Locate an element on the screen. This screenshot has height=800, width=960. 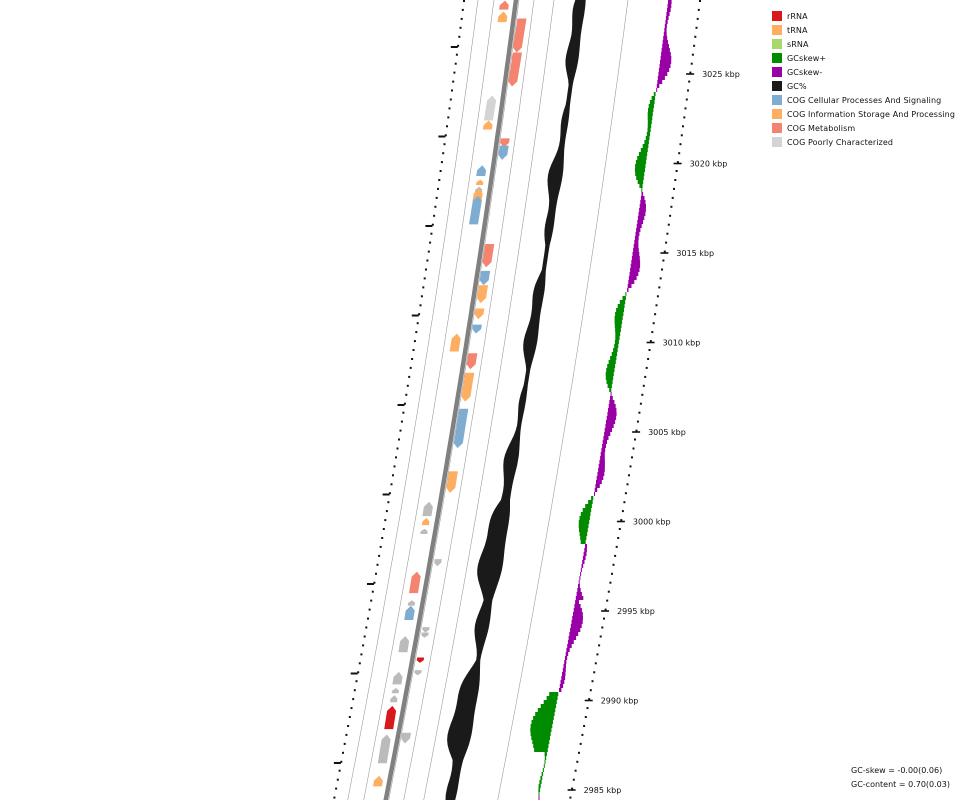
gc-content-band is located at coordinates (515, 400).